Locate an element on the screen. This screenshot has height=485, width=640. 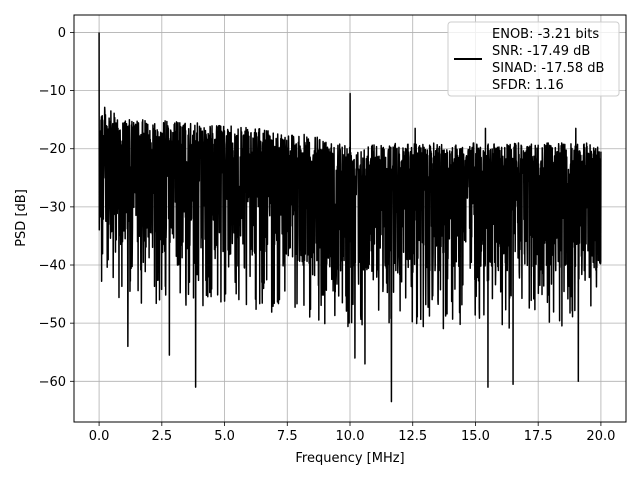
y-tick-label: 0 is located at coordinates (62, 33).